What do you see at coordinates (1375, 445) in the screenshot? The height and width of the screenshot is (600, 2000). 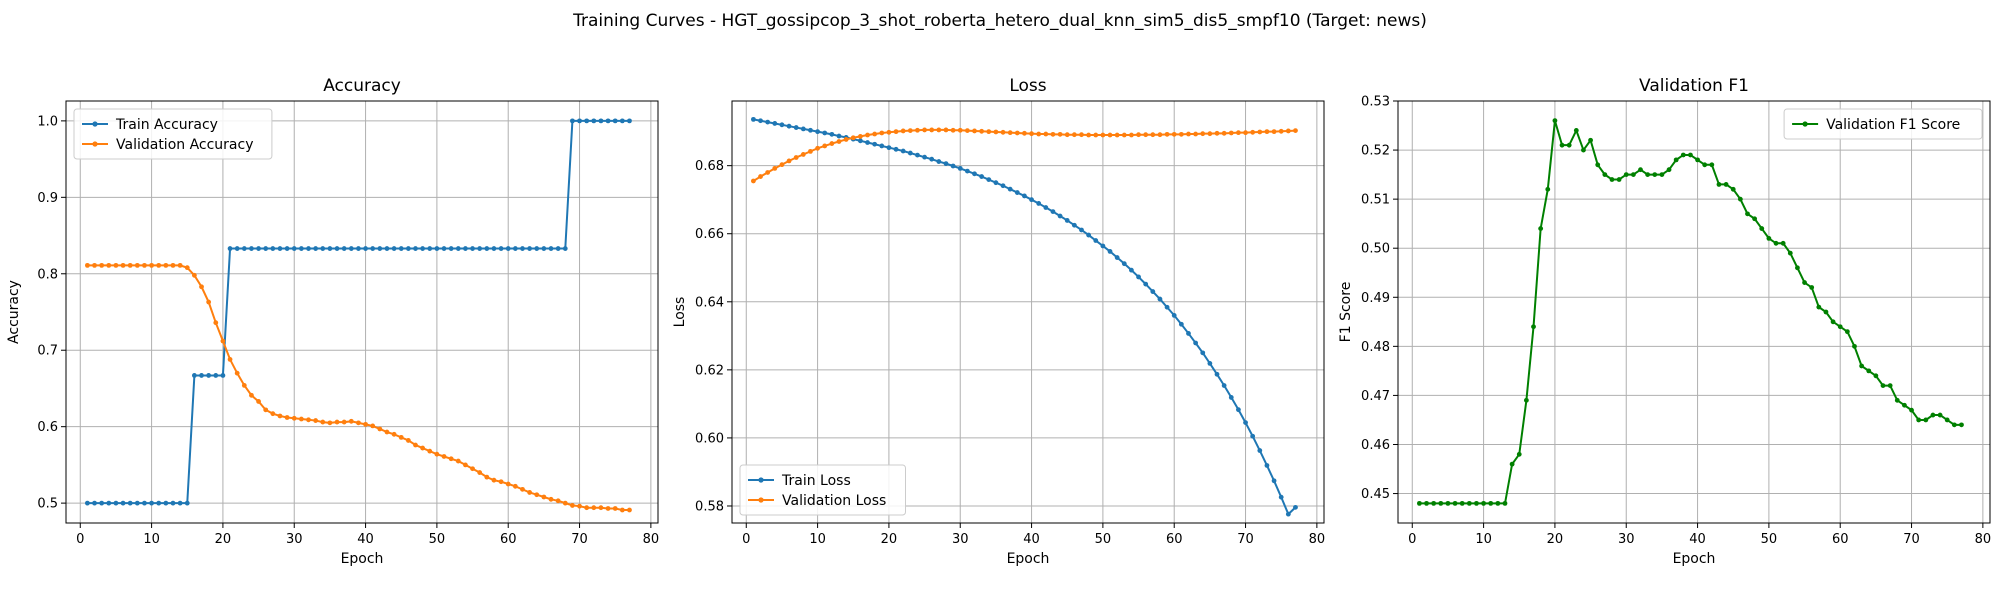 I see `y-tick-label: 0.46` at bounding box center [1375, 445].